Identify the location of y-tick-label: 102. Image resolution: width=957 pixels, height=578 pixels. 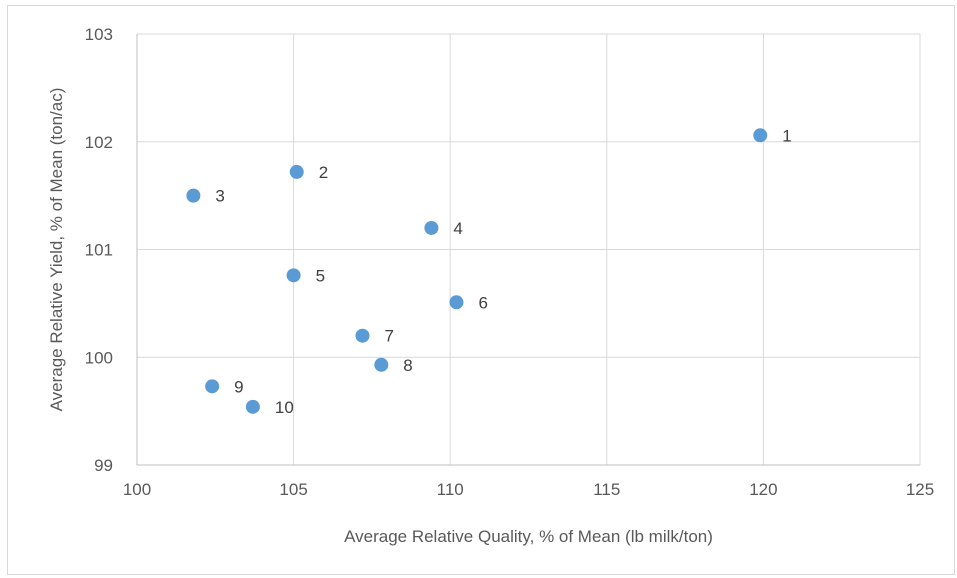
(99, 142).